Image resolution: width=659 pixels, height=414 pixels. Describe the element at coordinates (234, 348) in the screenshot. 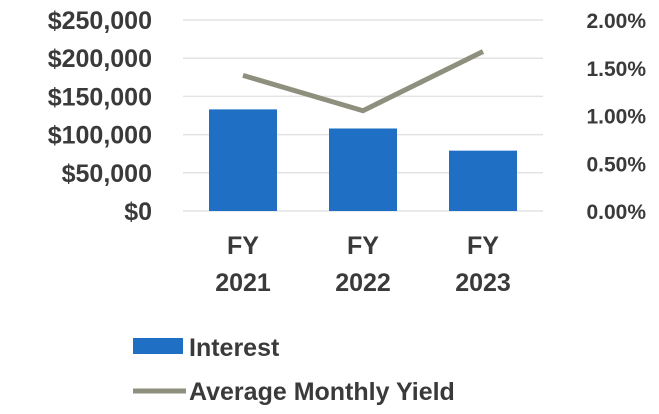

I see `legend-label-interest: Interest` at that location.